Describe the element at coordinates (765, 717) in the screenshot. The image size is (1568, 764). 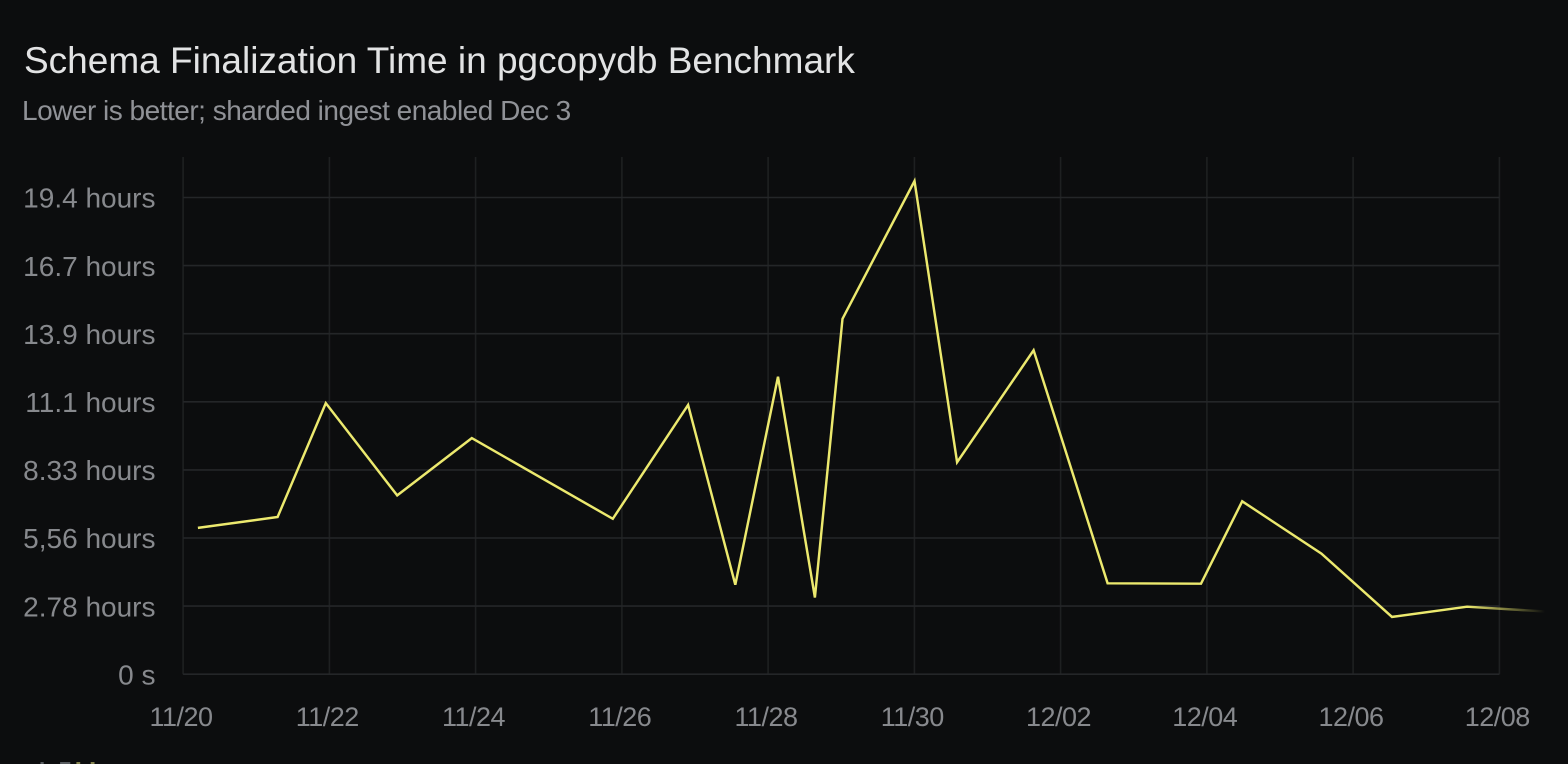
I see `svg-text: 11/28` at that location.